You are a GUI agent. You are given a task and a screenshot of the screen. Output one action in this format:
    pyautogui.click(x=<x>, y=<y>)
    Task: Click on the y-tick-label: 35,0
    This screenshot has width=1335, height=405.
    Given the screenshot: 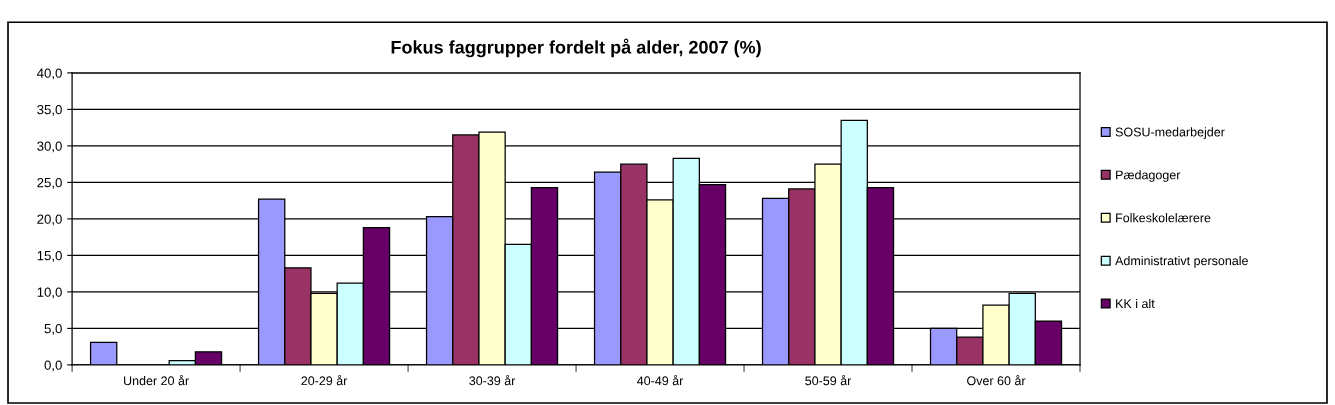 What is the action you would take?
    pyautogui.click(x=49, y=110)
    